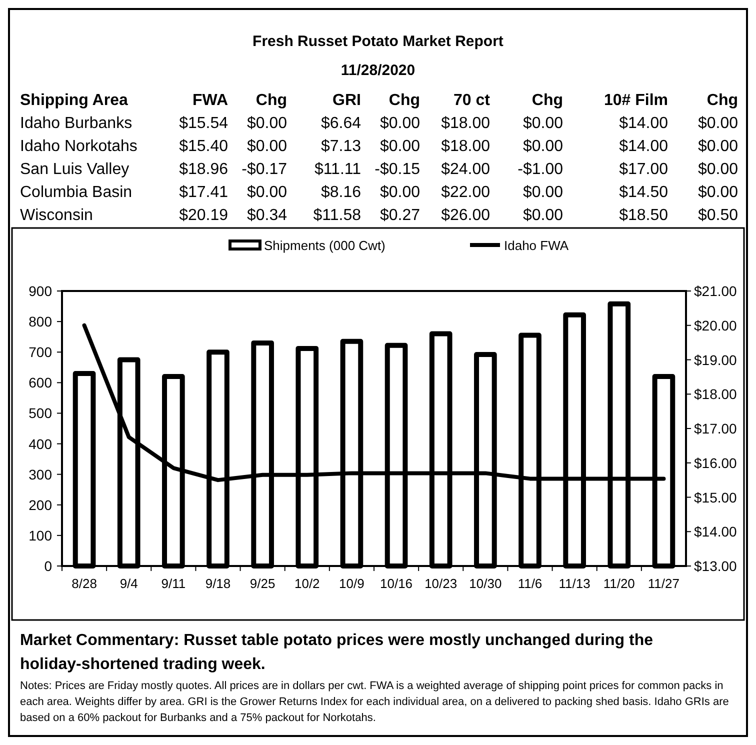  Describe the element at coordinates (341, 123) in the screenshot. I see `text: $6.64` at that location.